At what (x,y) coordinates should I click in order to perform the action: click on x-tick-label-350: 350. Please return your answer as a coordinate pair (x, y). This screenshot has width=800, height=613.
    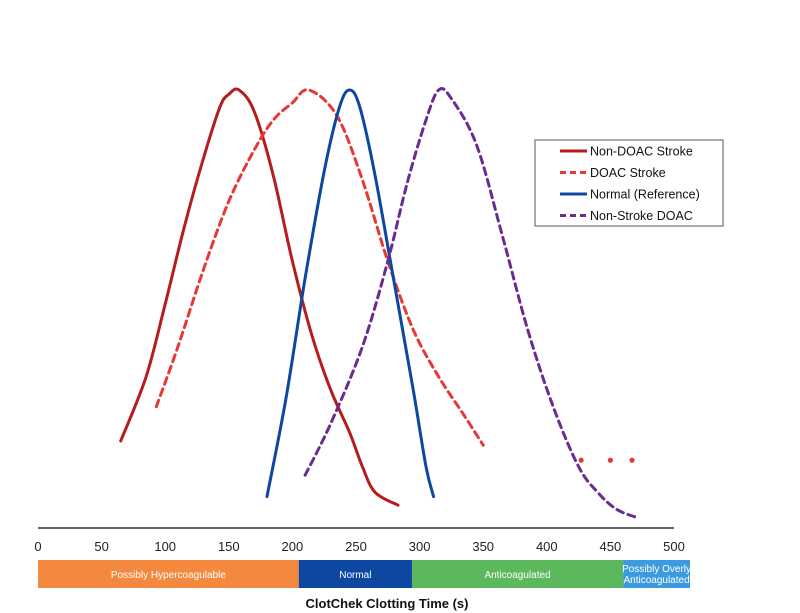
    Looking at the image, I should click on (483, 546).